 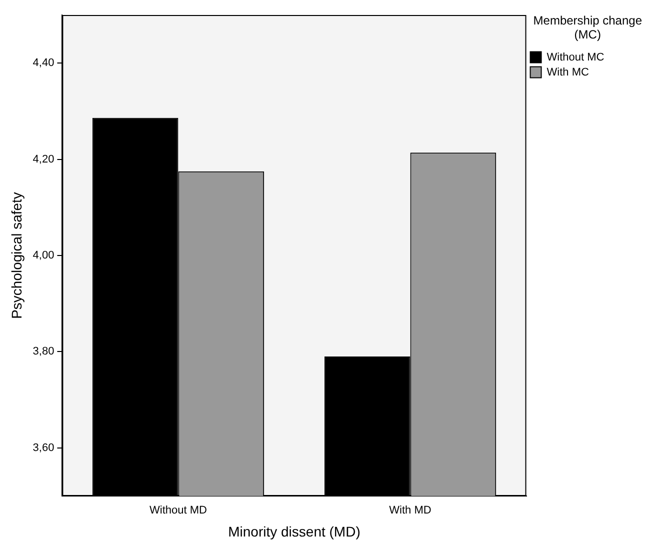 What do you see at coordinates (43, 63) in the screenshot?
I see `y-tick-label: 4,40` at bounding box center [43, 63].